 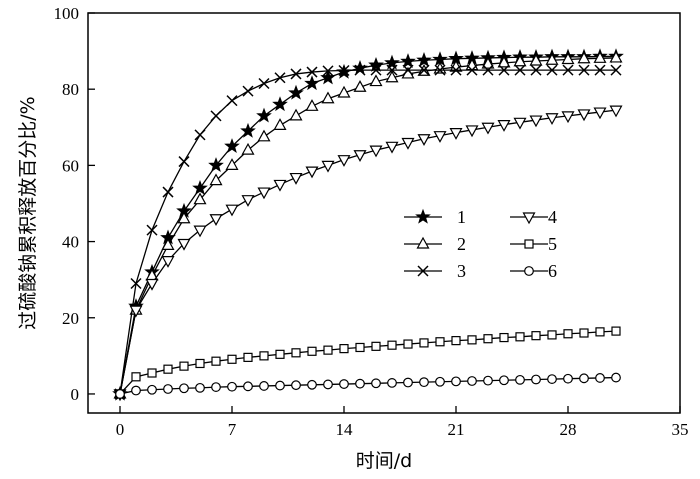 What do you see at coordinates (384, 461) in the screenshot?
I see `x-axis-label: 时间/d` at bounding box center [384, 461].